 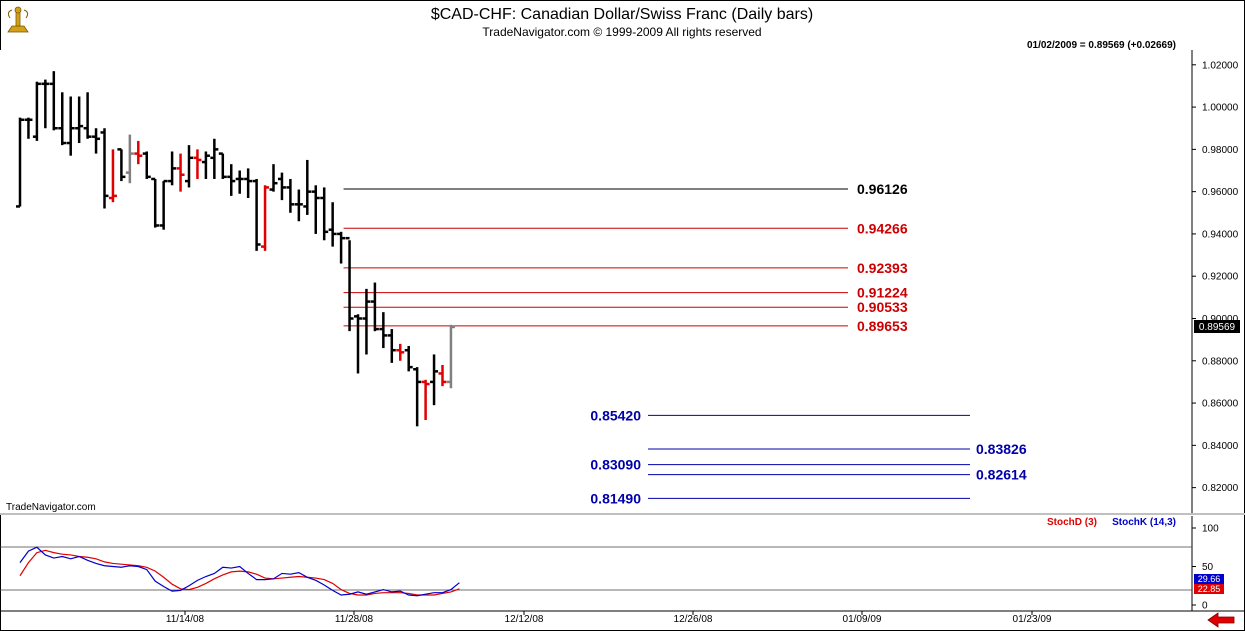 What do you see at coordinates (1220, 319) in the screenshot?
I see `price-tick-label: 0.90000` at bounding box center [1220, 319].